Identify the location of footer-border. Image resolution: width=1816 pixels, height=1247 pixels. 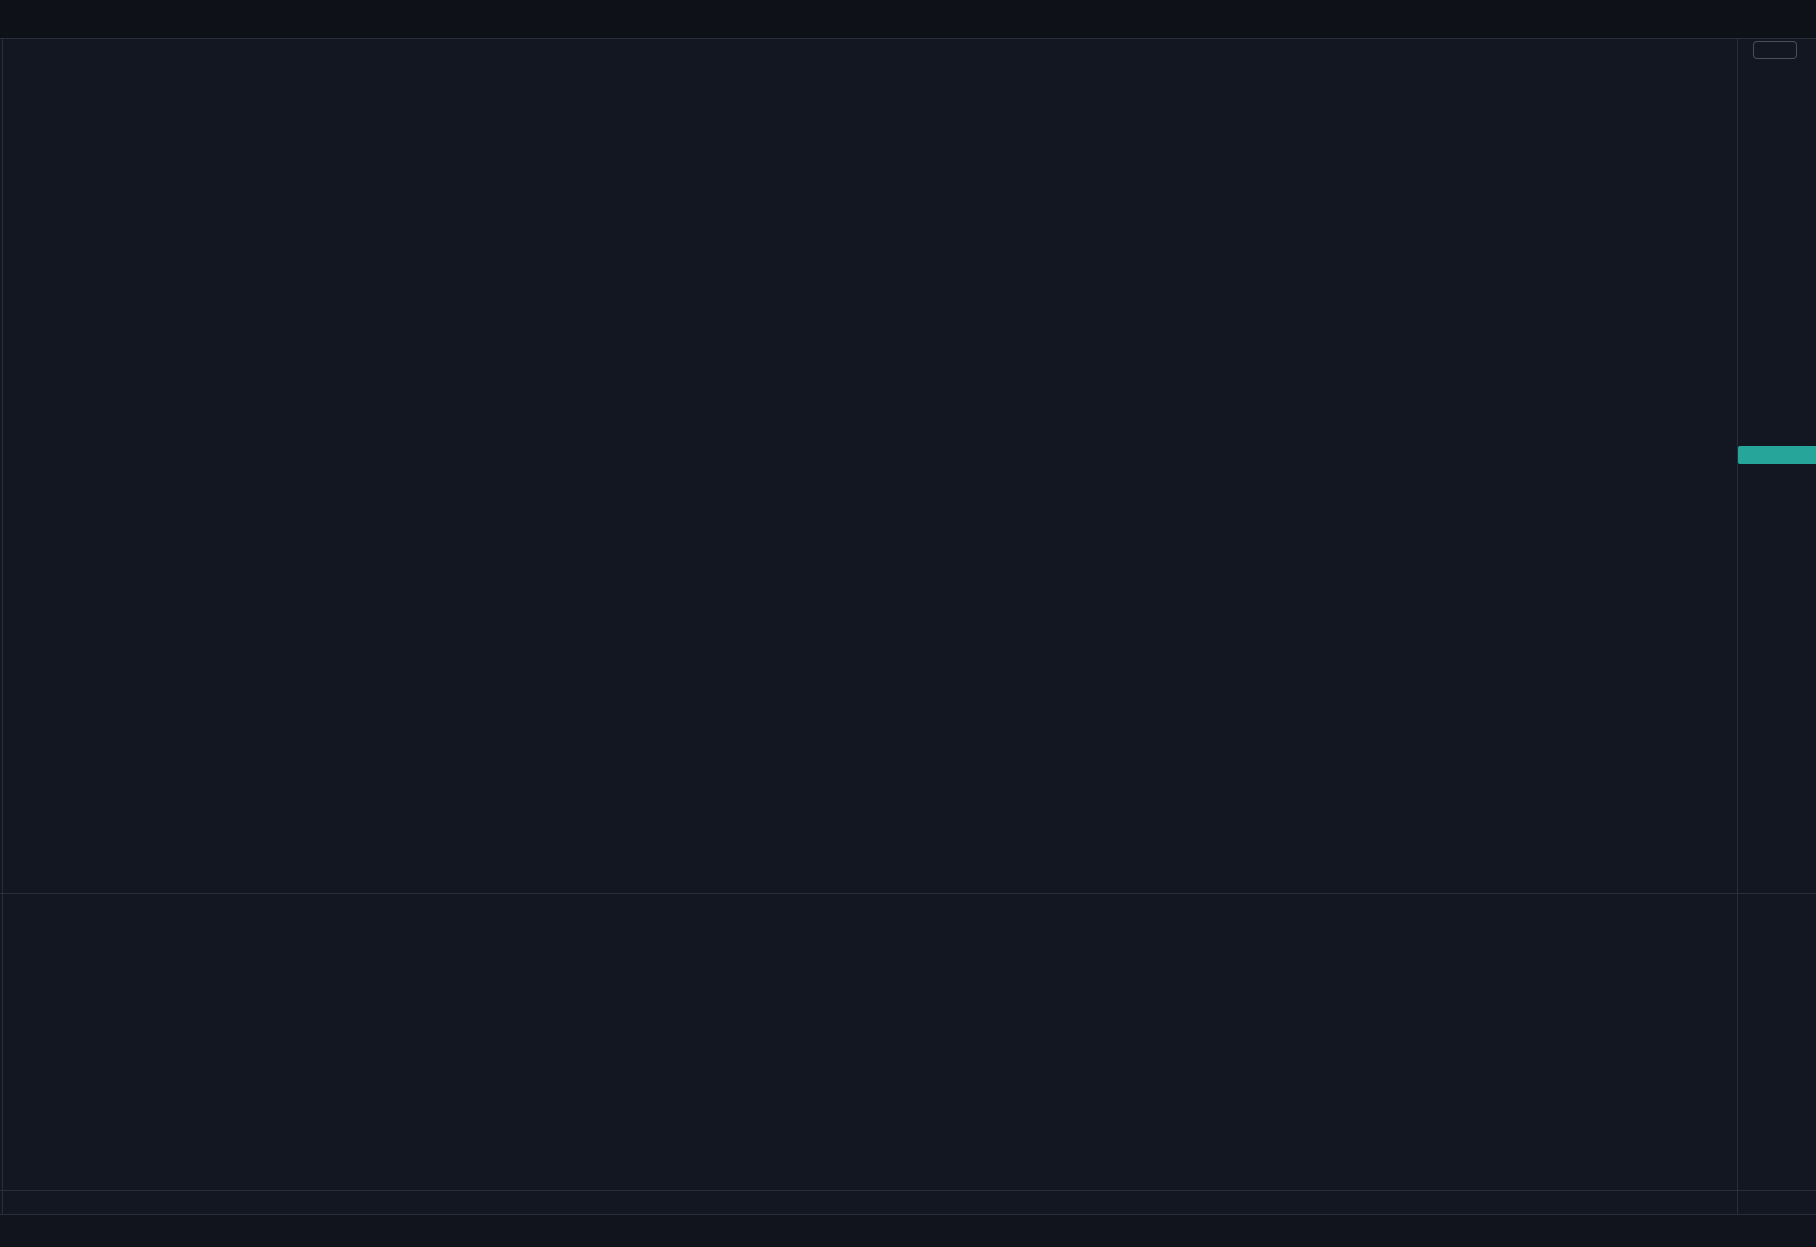
(908, 1214).